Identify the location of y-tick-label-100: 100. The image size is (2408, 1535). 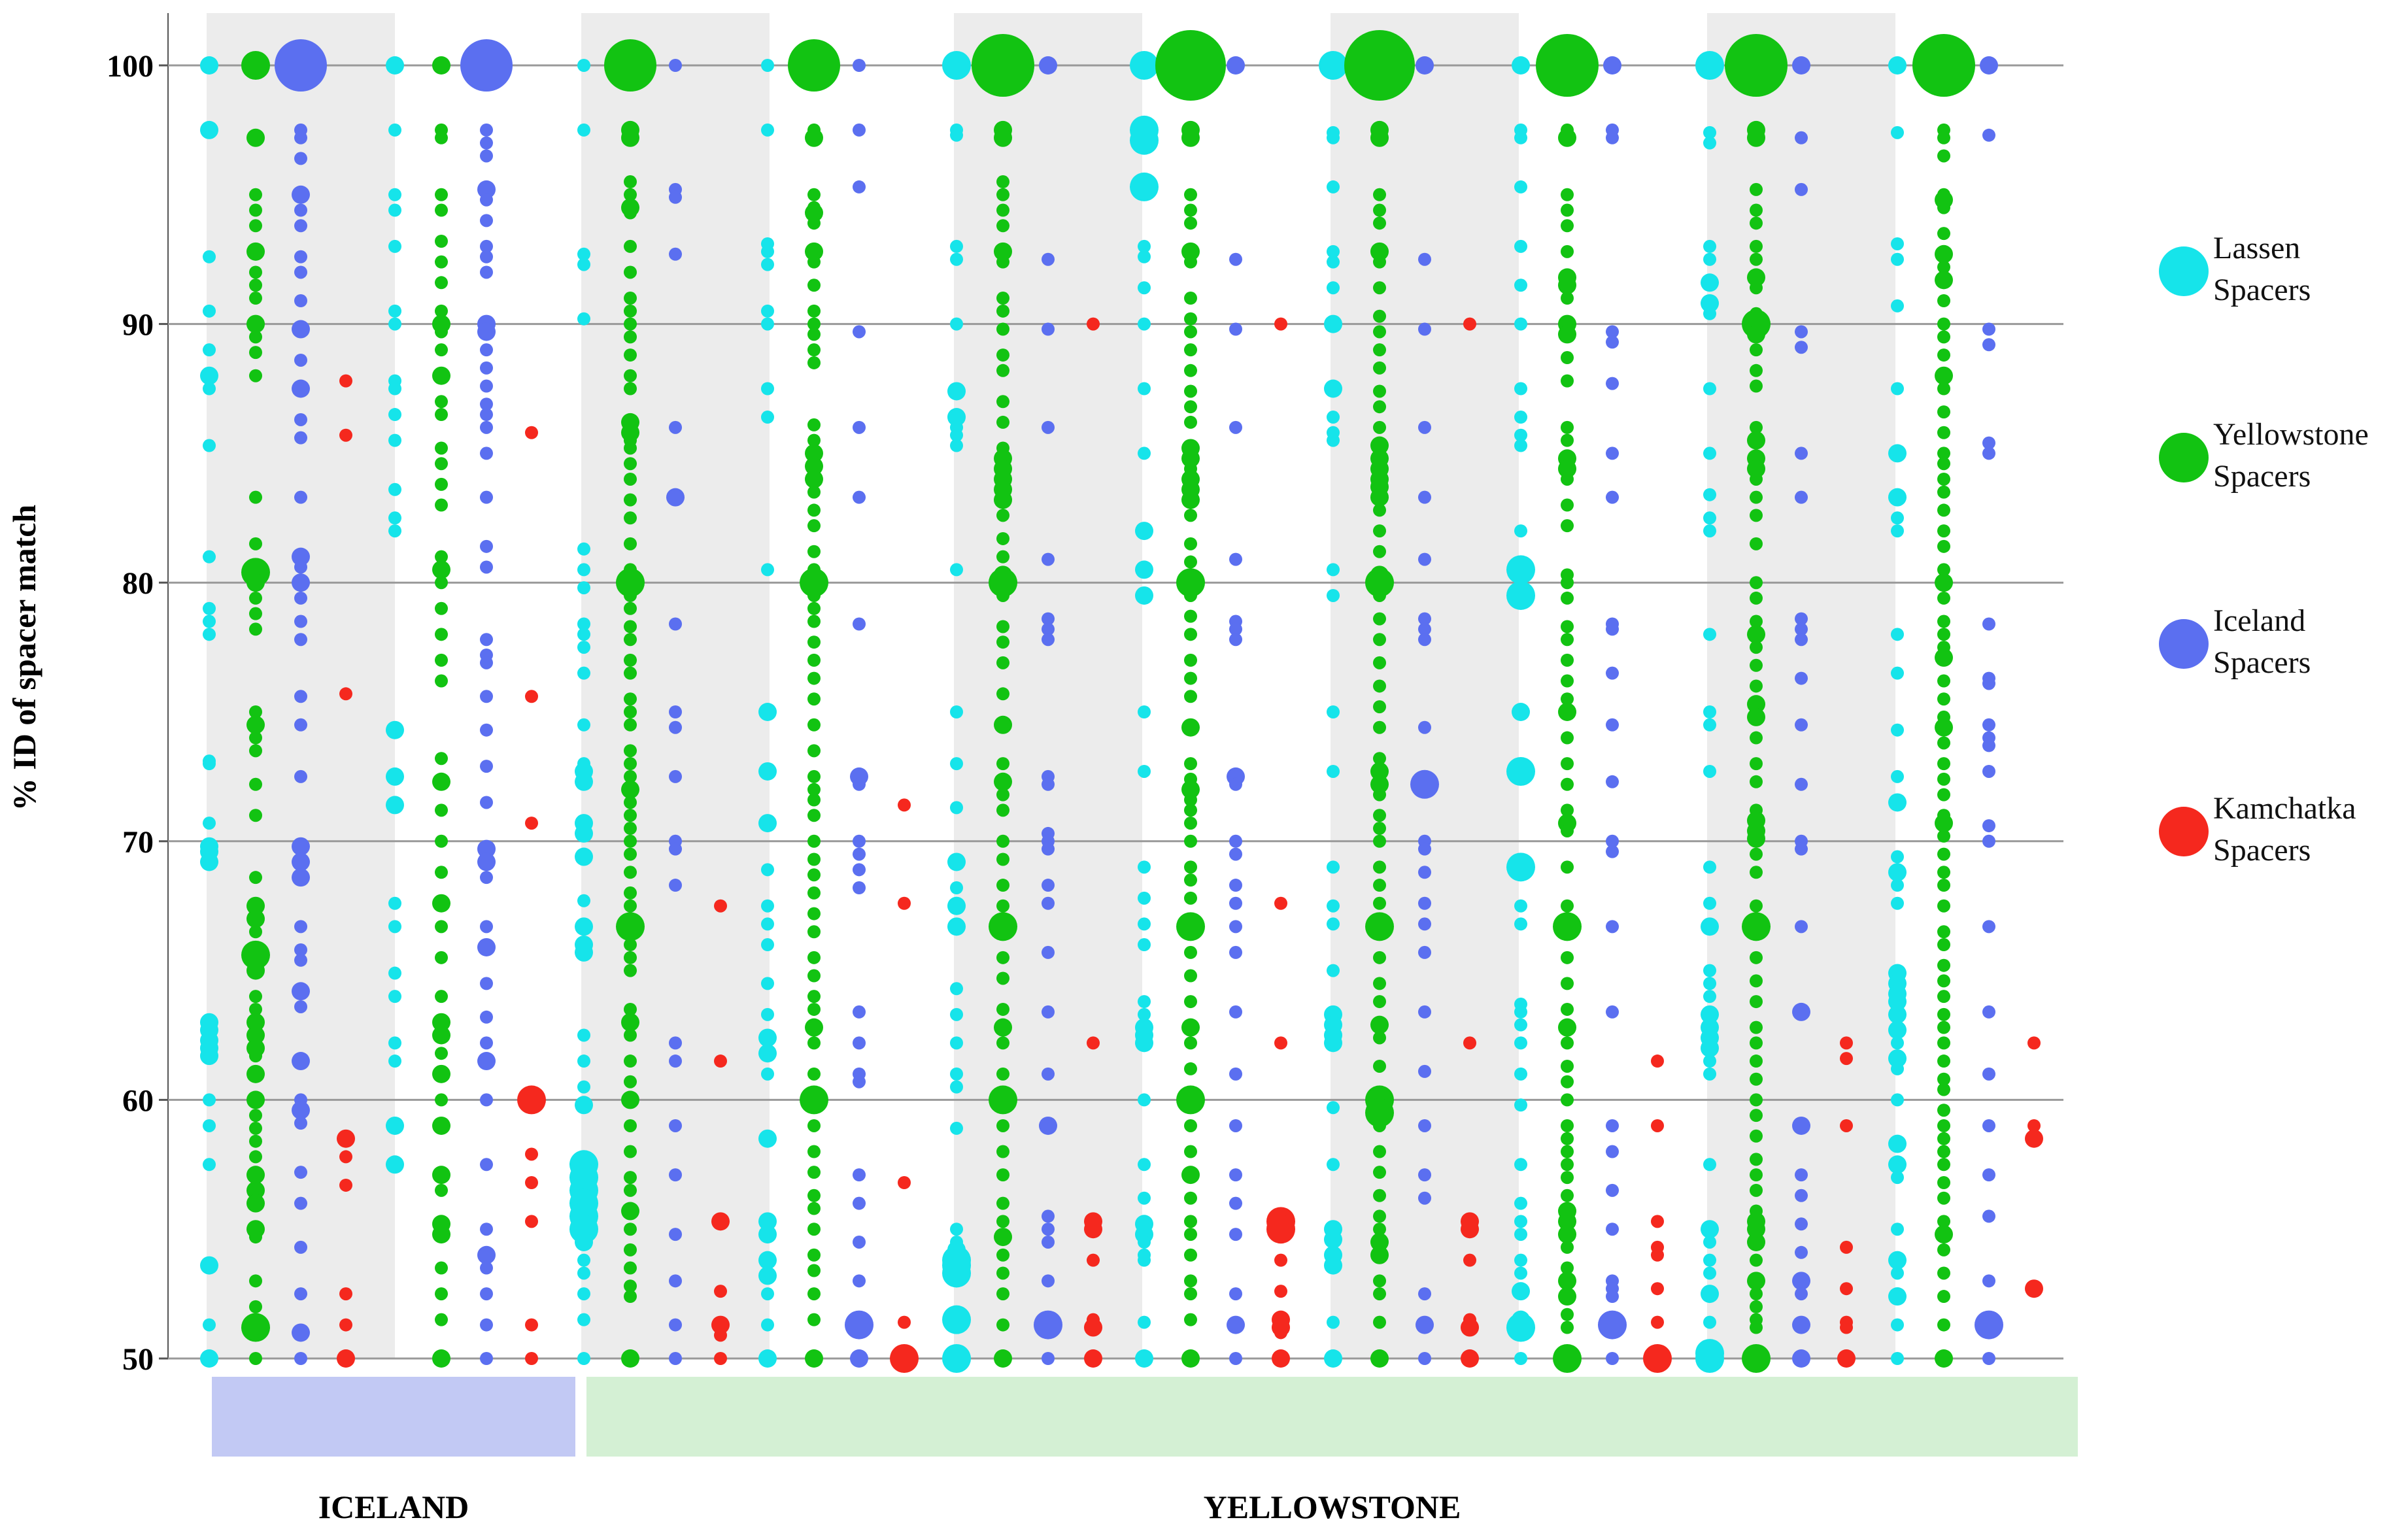
(130, 66).